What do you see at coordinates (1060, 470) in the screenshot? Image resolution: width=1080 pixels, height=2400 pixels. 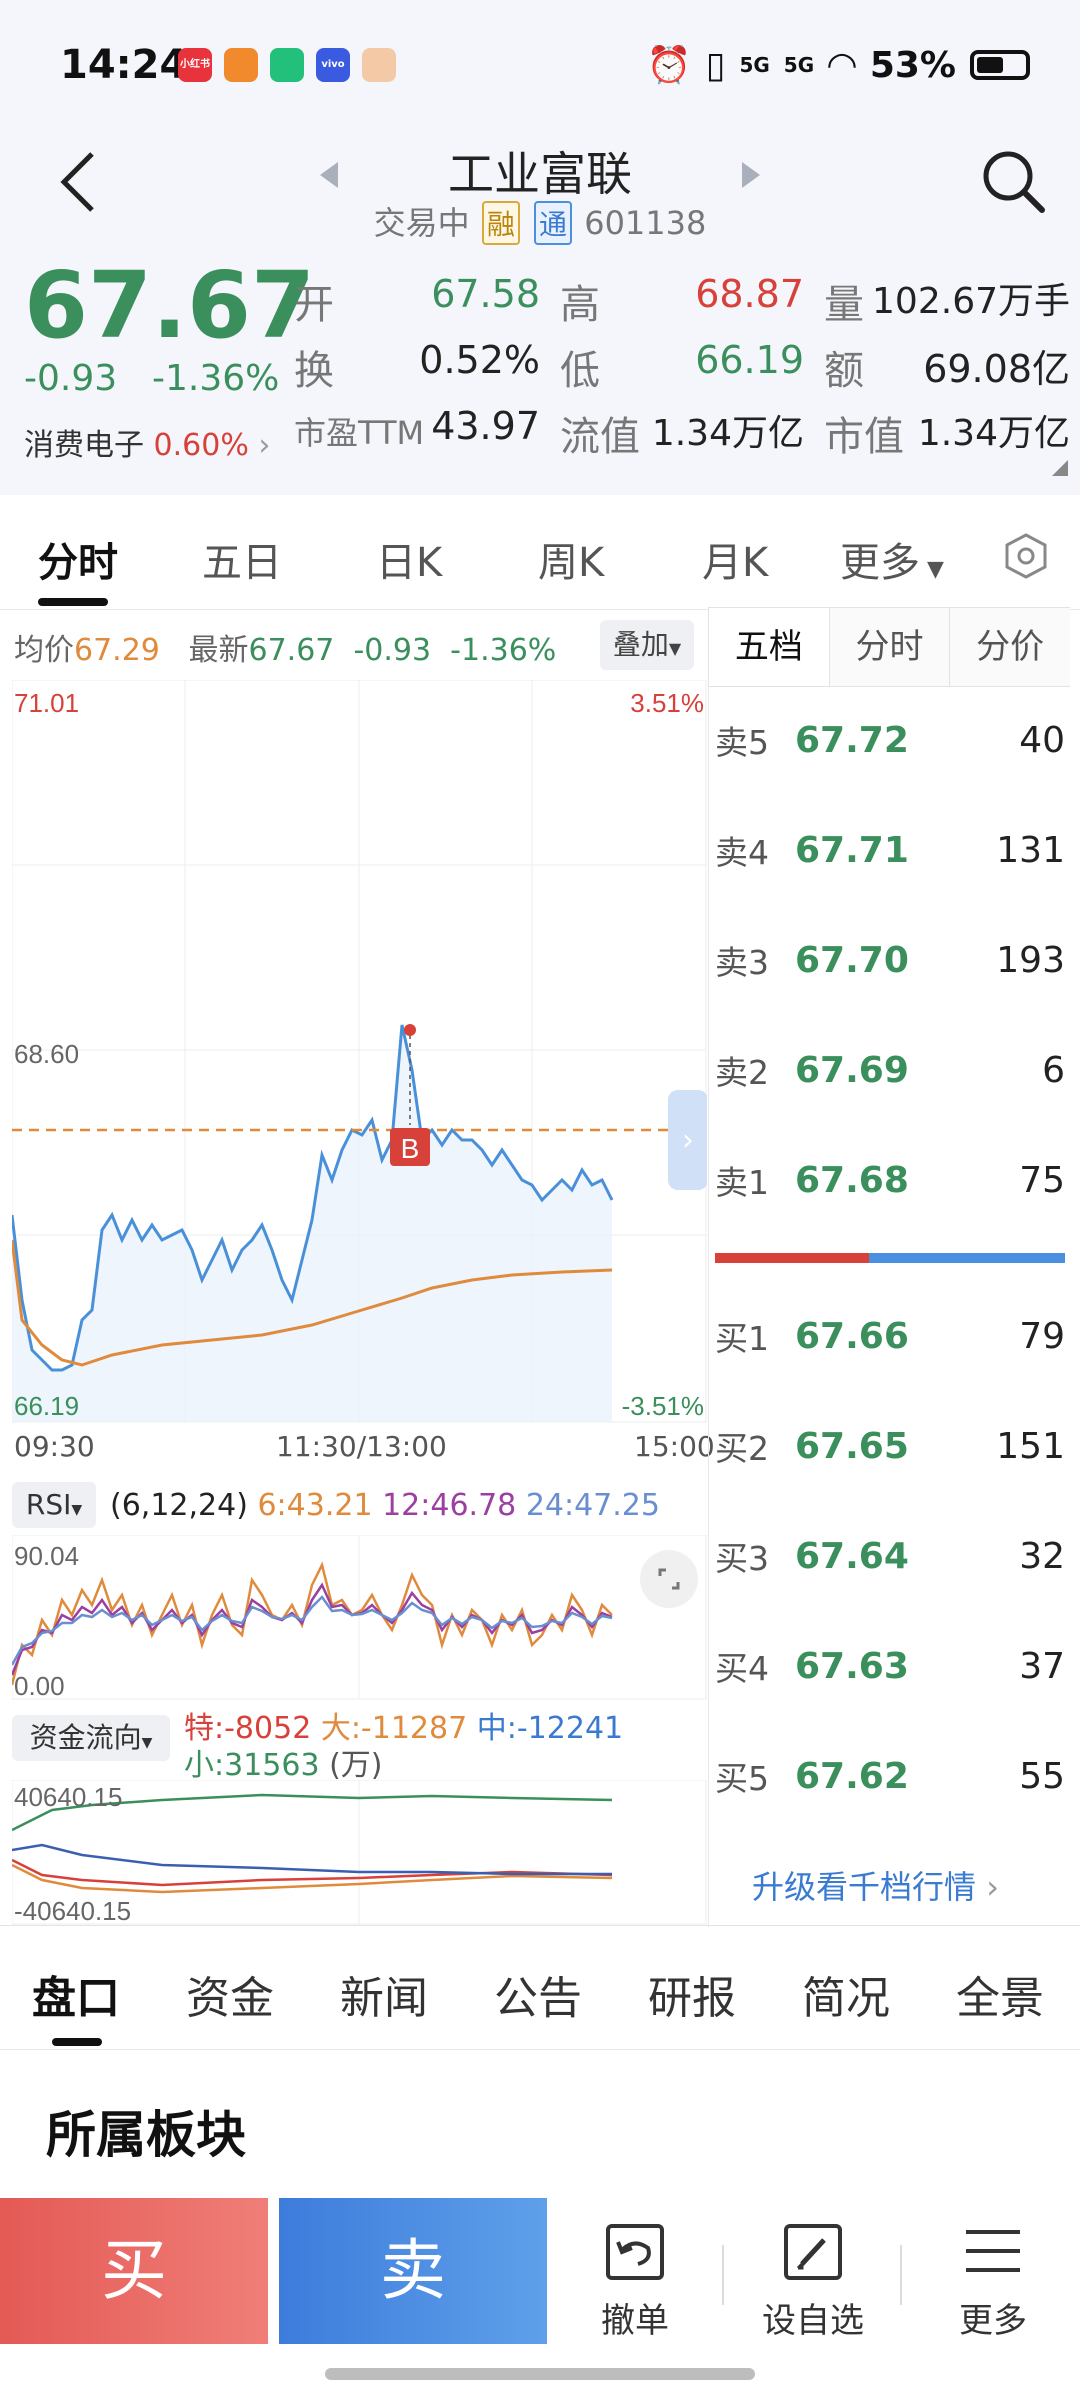 I see `expand-corner-icon` at bounding box center [1060, 470].